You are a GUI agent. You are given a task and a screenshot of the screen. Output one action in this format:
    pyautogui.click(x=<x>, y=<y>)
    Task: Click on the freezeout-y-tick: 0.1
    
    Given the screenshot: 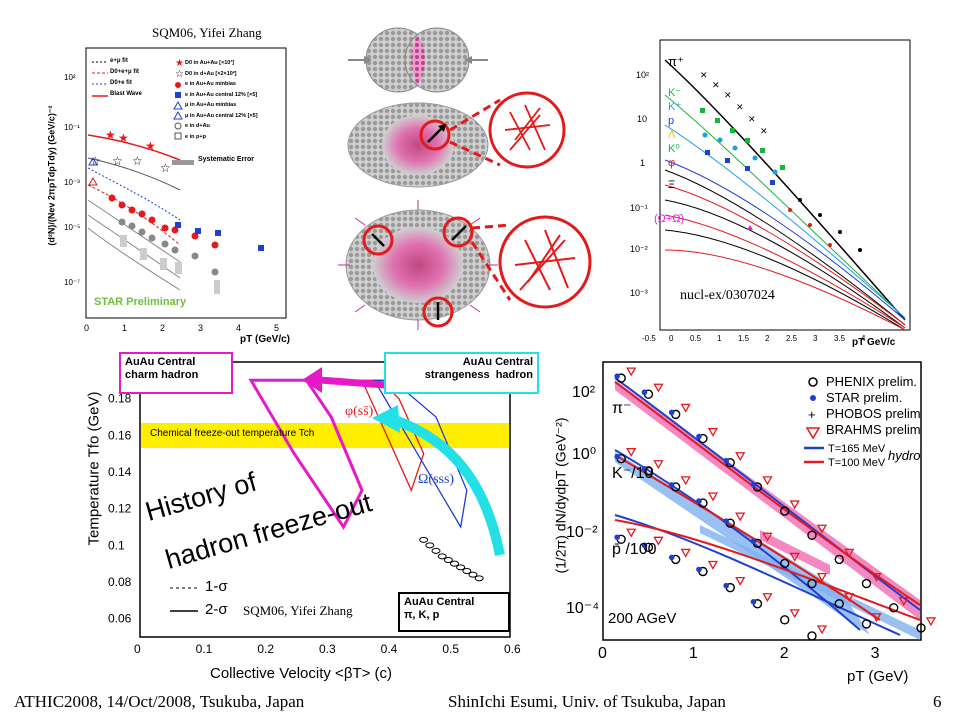 What is the action you would take?
    pyautogui.click(x=116, y=545)
    